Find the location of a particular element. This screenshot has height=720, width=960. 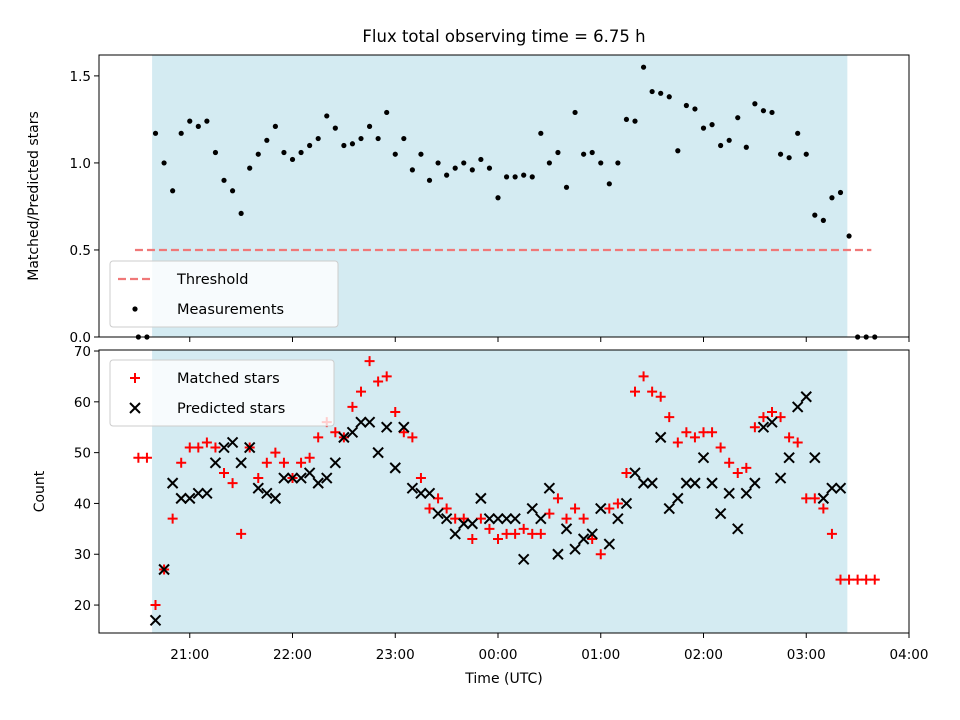

legend-matched-swatch is located at coordinates (135, 378).